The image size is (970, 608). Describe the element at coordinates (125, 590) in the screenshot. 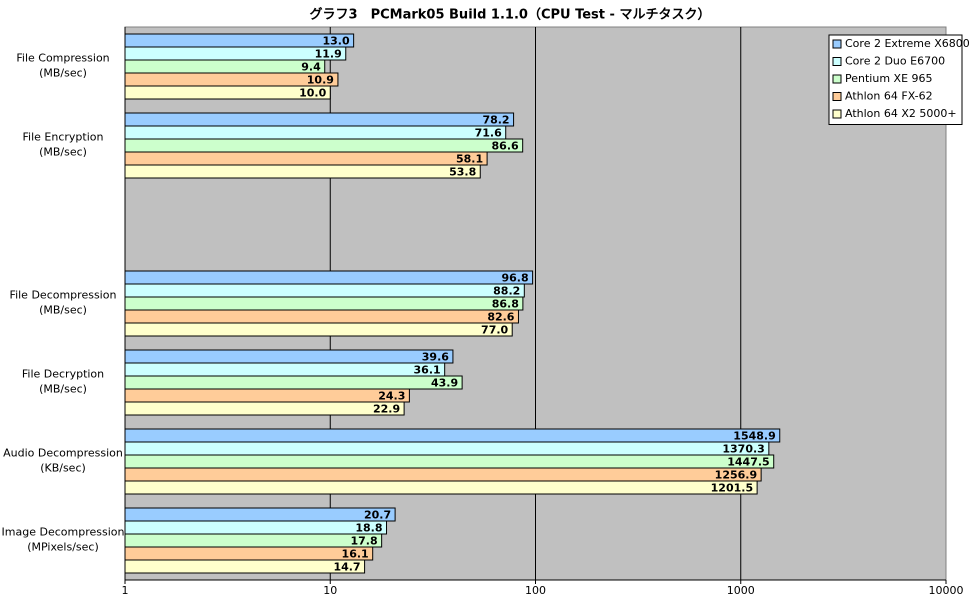

I see `x-tick-label: 1` at that location.